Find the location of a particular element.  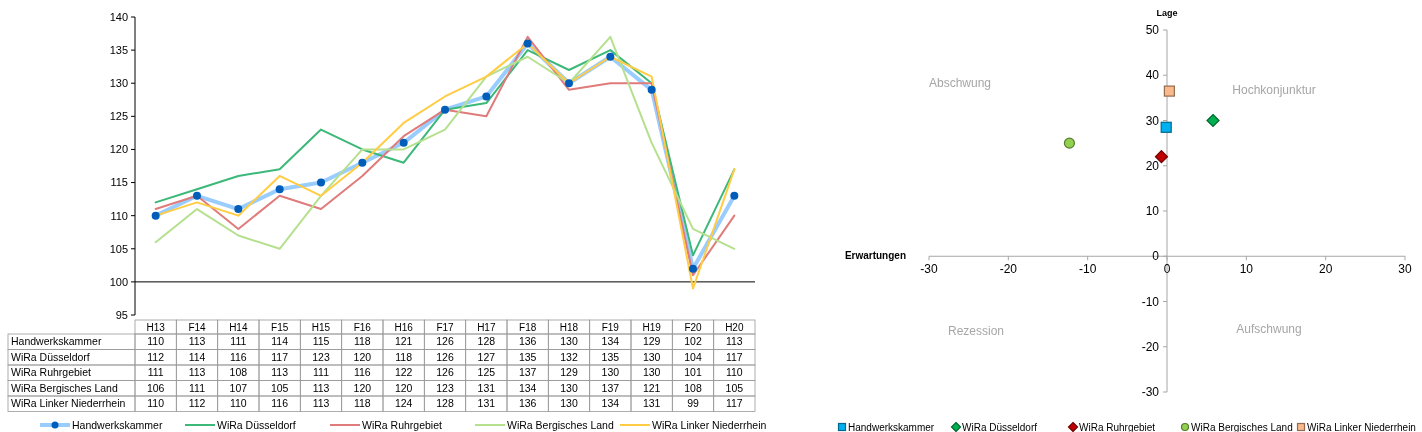

data-label: 113 is located at coordinates (280, 372).